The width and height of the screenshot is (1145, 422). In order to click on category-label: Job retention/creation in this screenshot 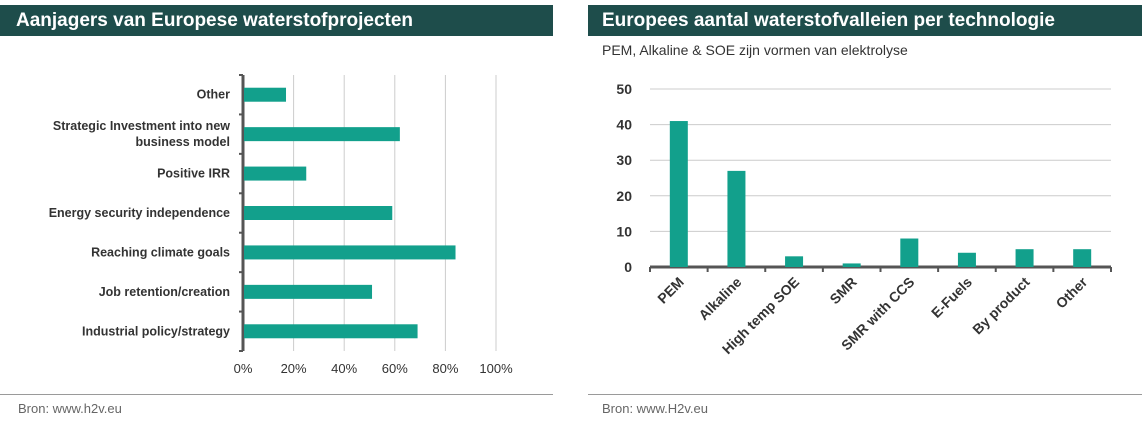, I will do `click(164, 292)`.